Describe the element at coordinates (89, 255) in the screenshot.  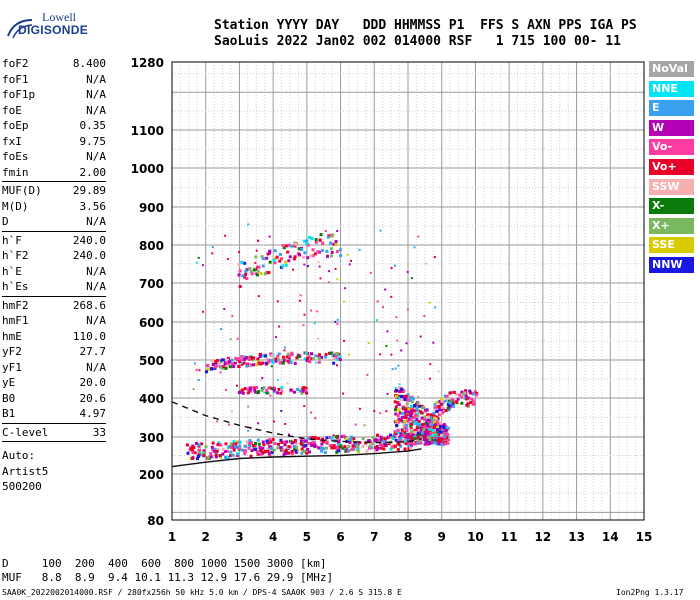
I see `param-value: 240.0` at that location.